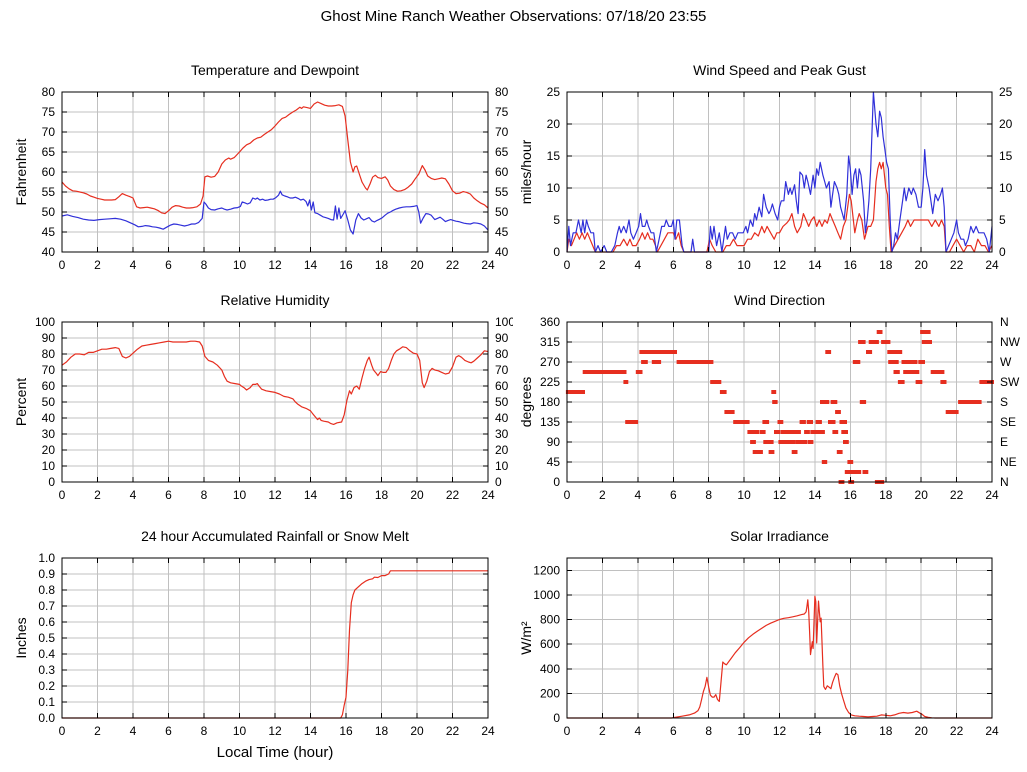 The image size is (1027, 772). I want to click on svg-text: 600, so click(550, 644).